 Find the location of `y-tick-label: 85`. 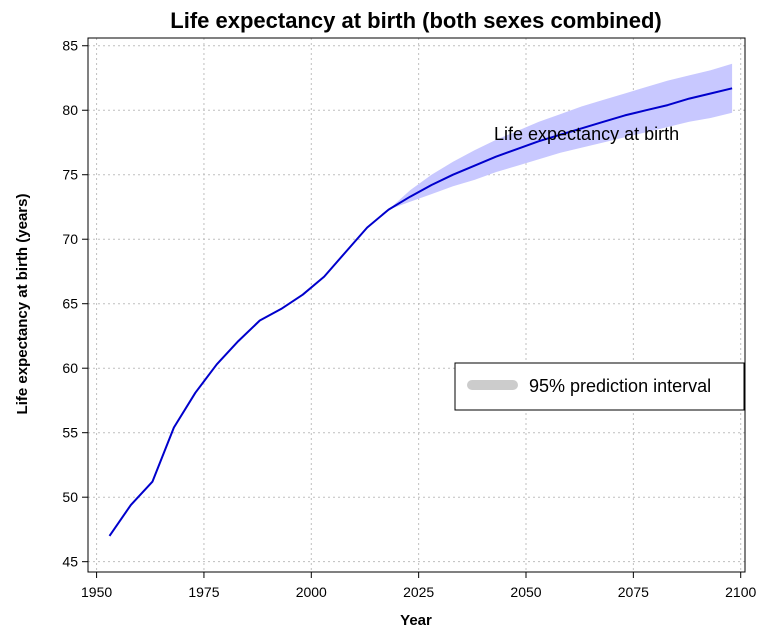

y-tick-label: 85 is located at coordinates (70, 46).